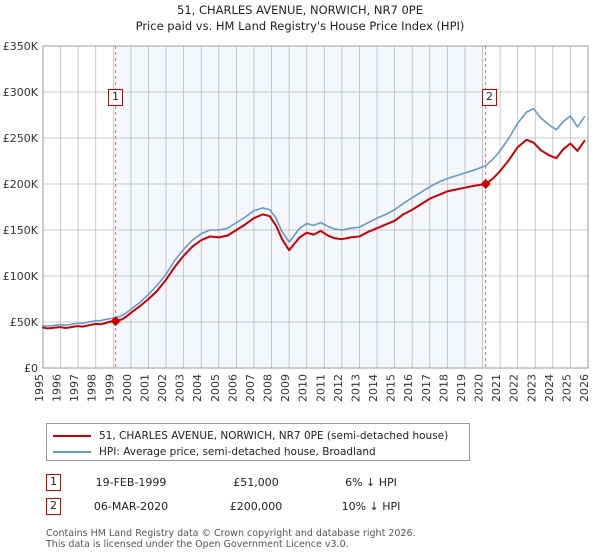 The width and height of the screenshot is (600, 560). What do you see at coordinates (250, 388) in the screenshot?
I see `x-axis-tick-label: 2007` at bounding box center [250, 388].